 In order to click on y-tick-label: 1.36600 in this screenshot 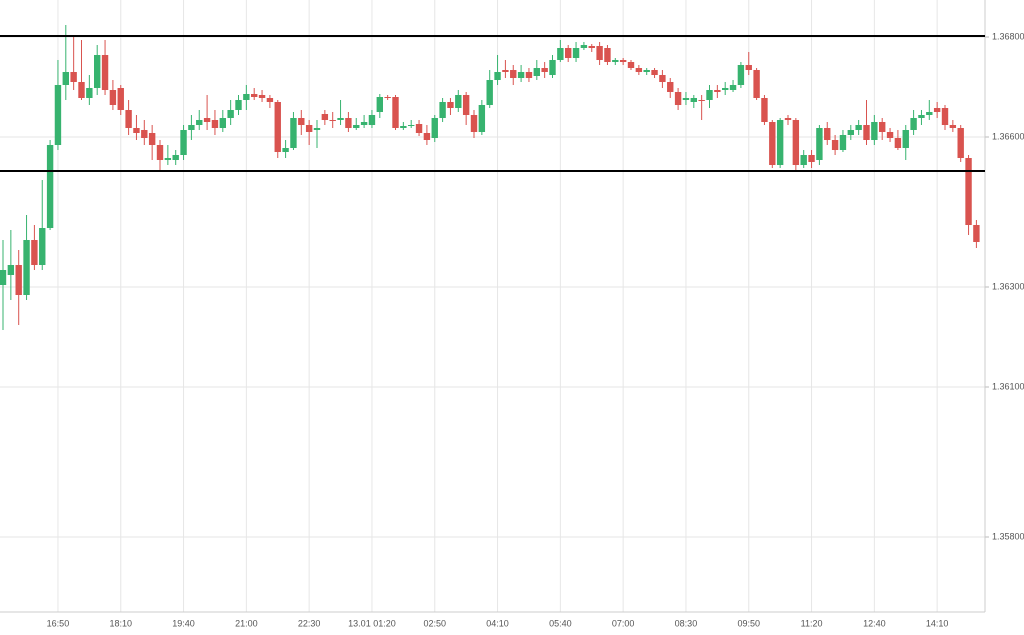, I will do `click(1008, 136)`.